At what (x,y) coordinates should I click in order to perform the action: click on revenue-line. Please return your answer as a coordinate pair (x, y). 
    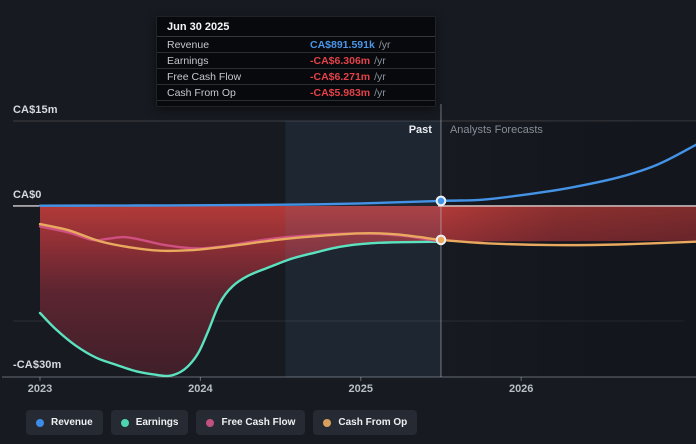
    Looking at the image, I should click on (367, 175).